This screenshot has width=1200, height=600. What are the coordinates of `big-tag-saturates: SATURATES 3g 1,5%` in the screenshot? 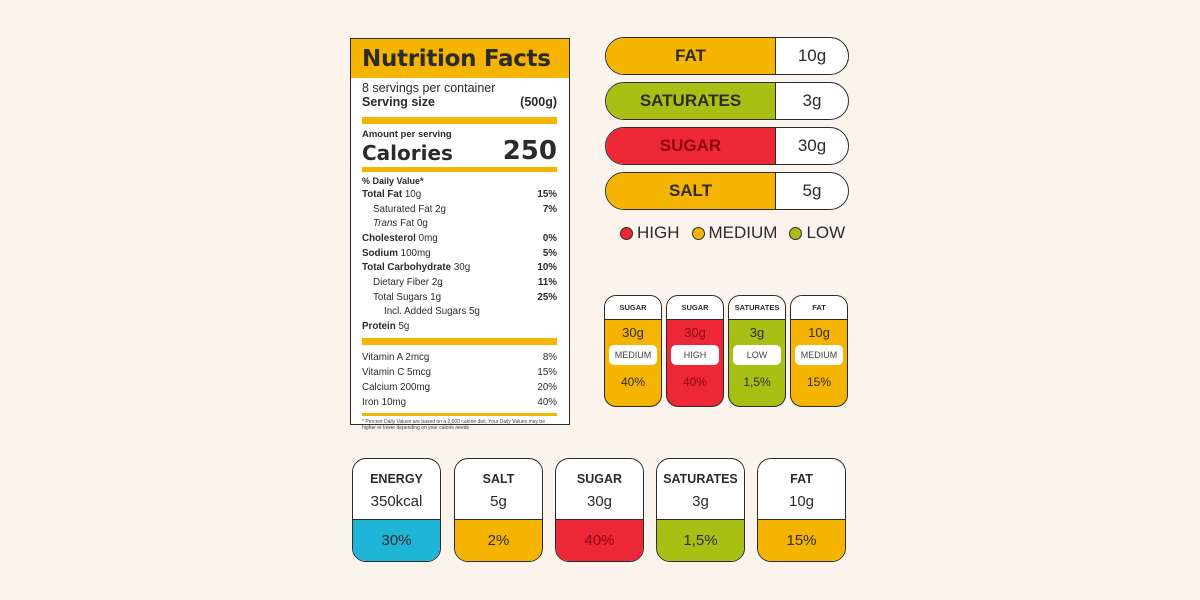 It's located at (700, 510).